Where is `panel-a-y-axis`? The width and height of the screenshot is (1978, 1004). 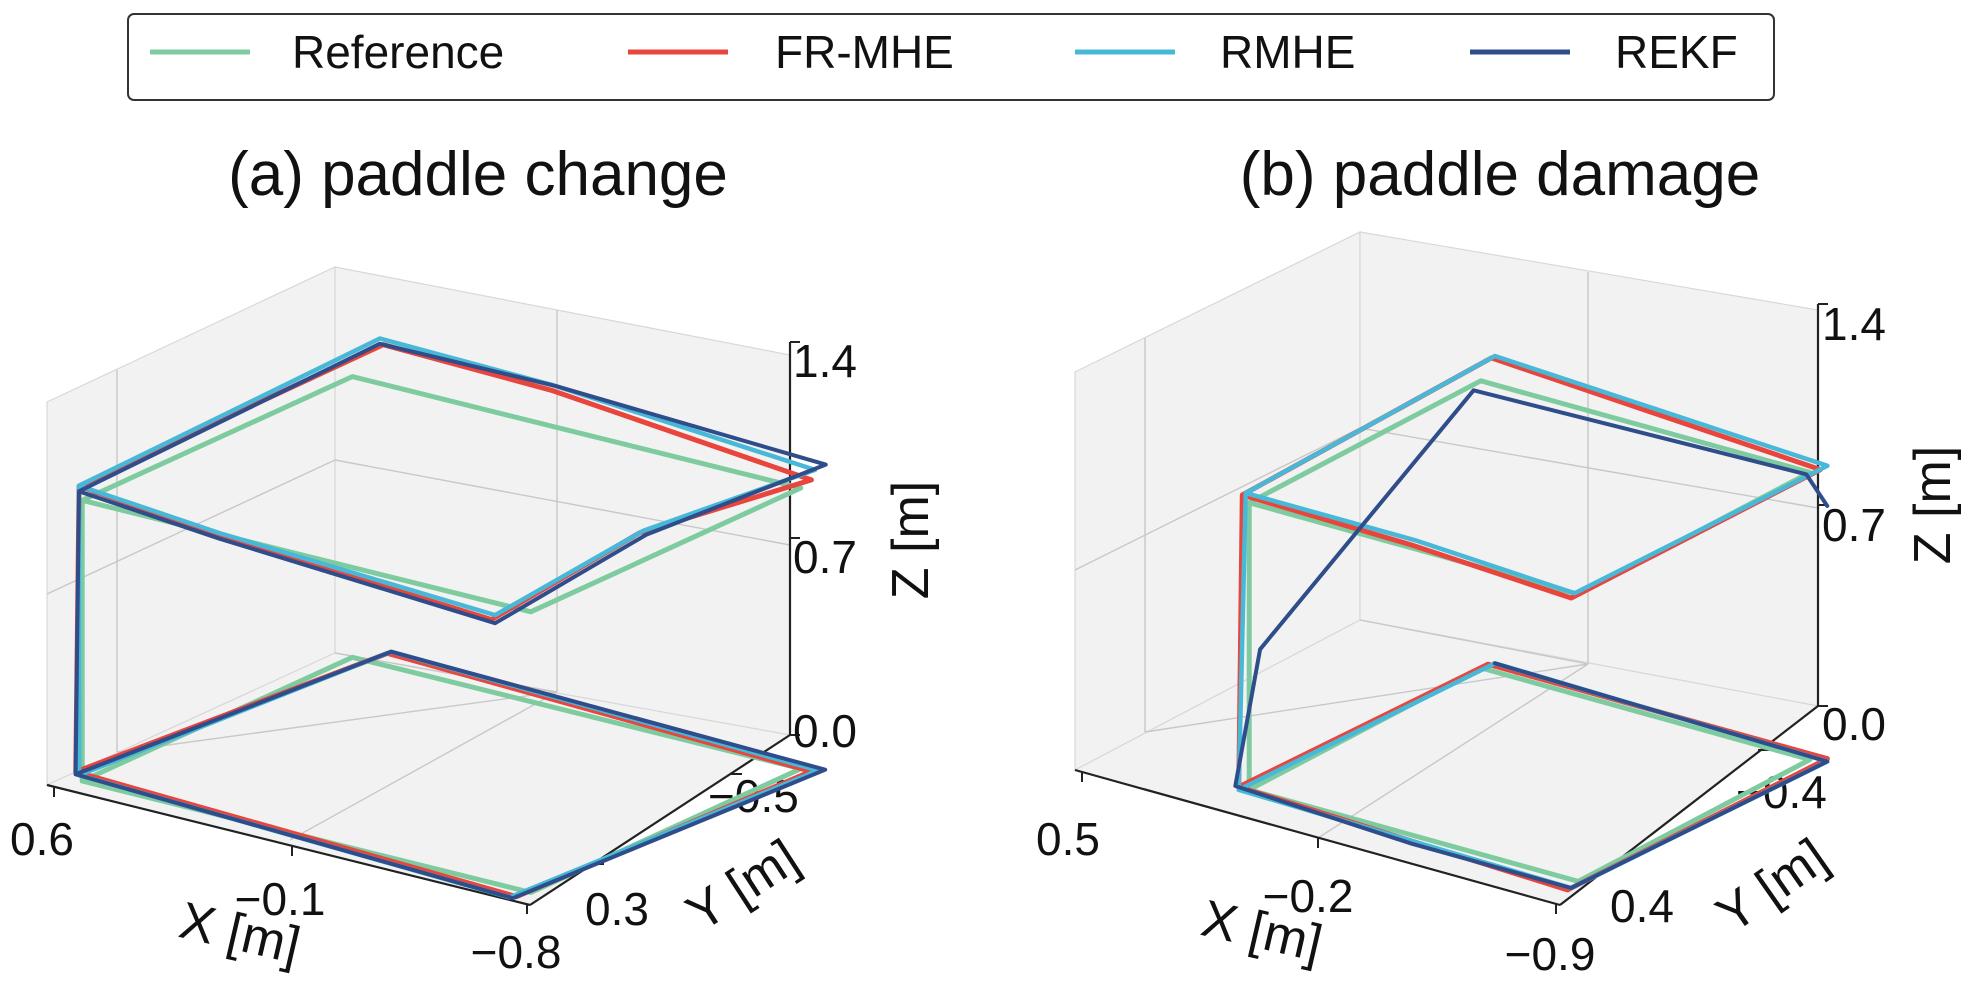 panel-a-y-axis is located at coordinates (660, 820).